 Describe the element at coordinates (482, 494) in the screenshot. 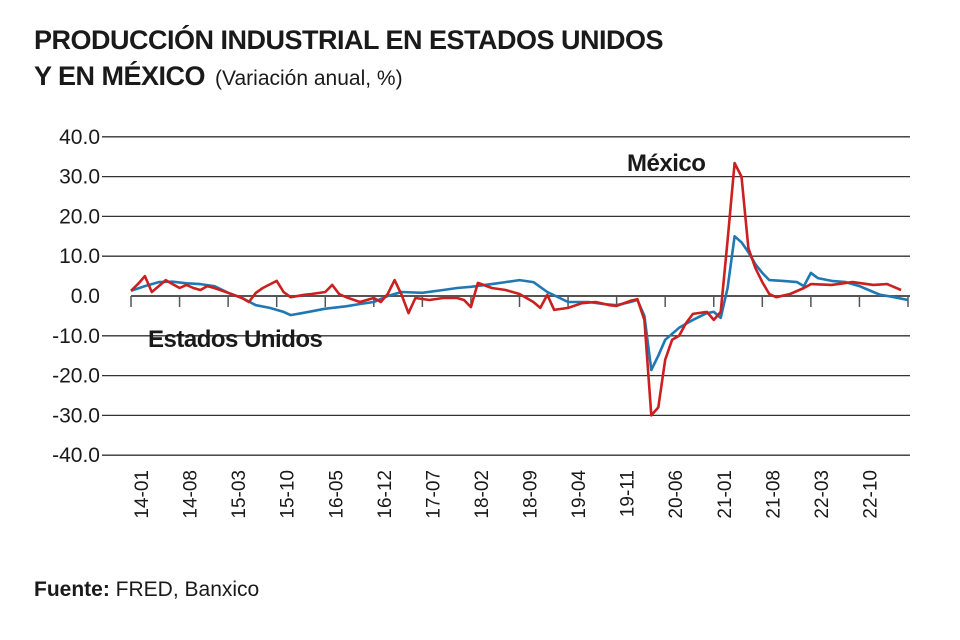

I see `x-tick-label: 18-02` at that location.